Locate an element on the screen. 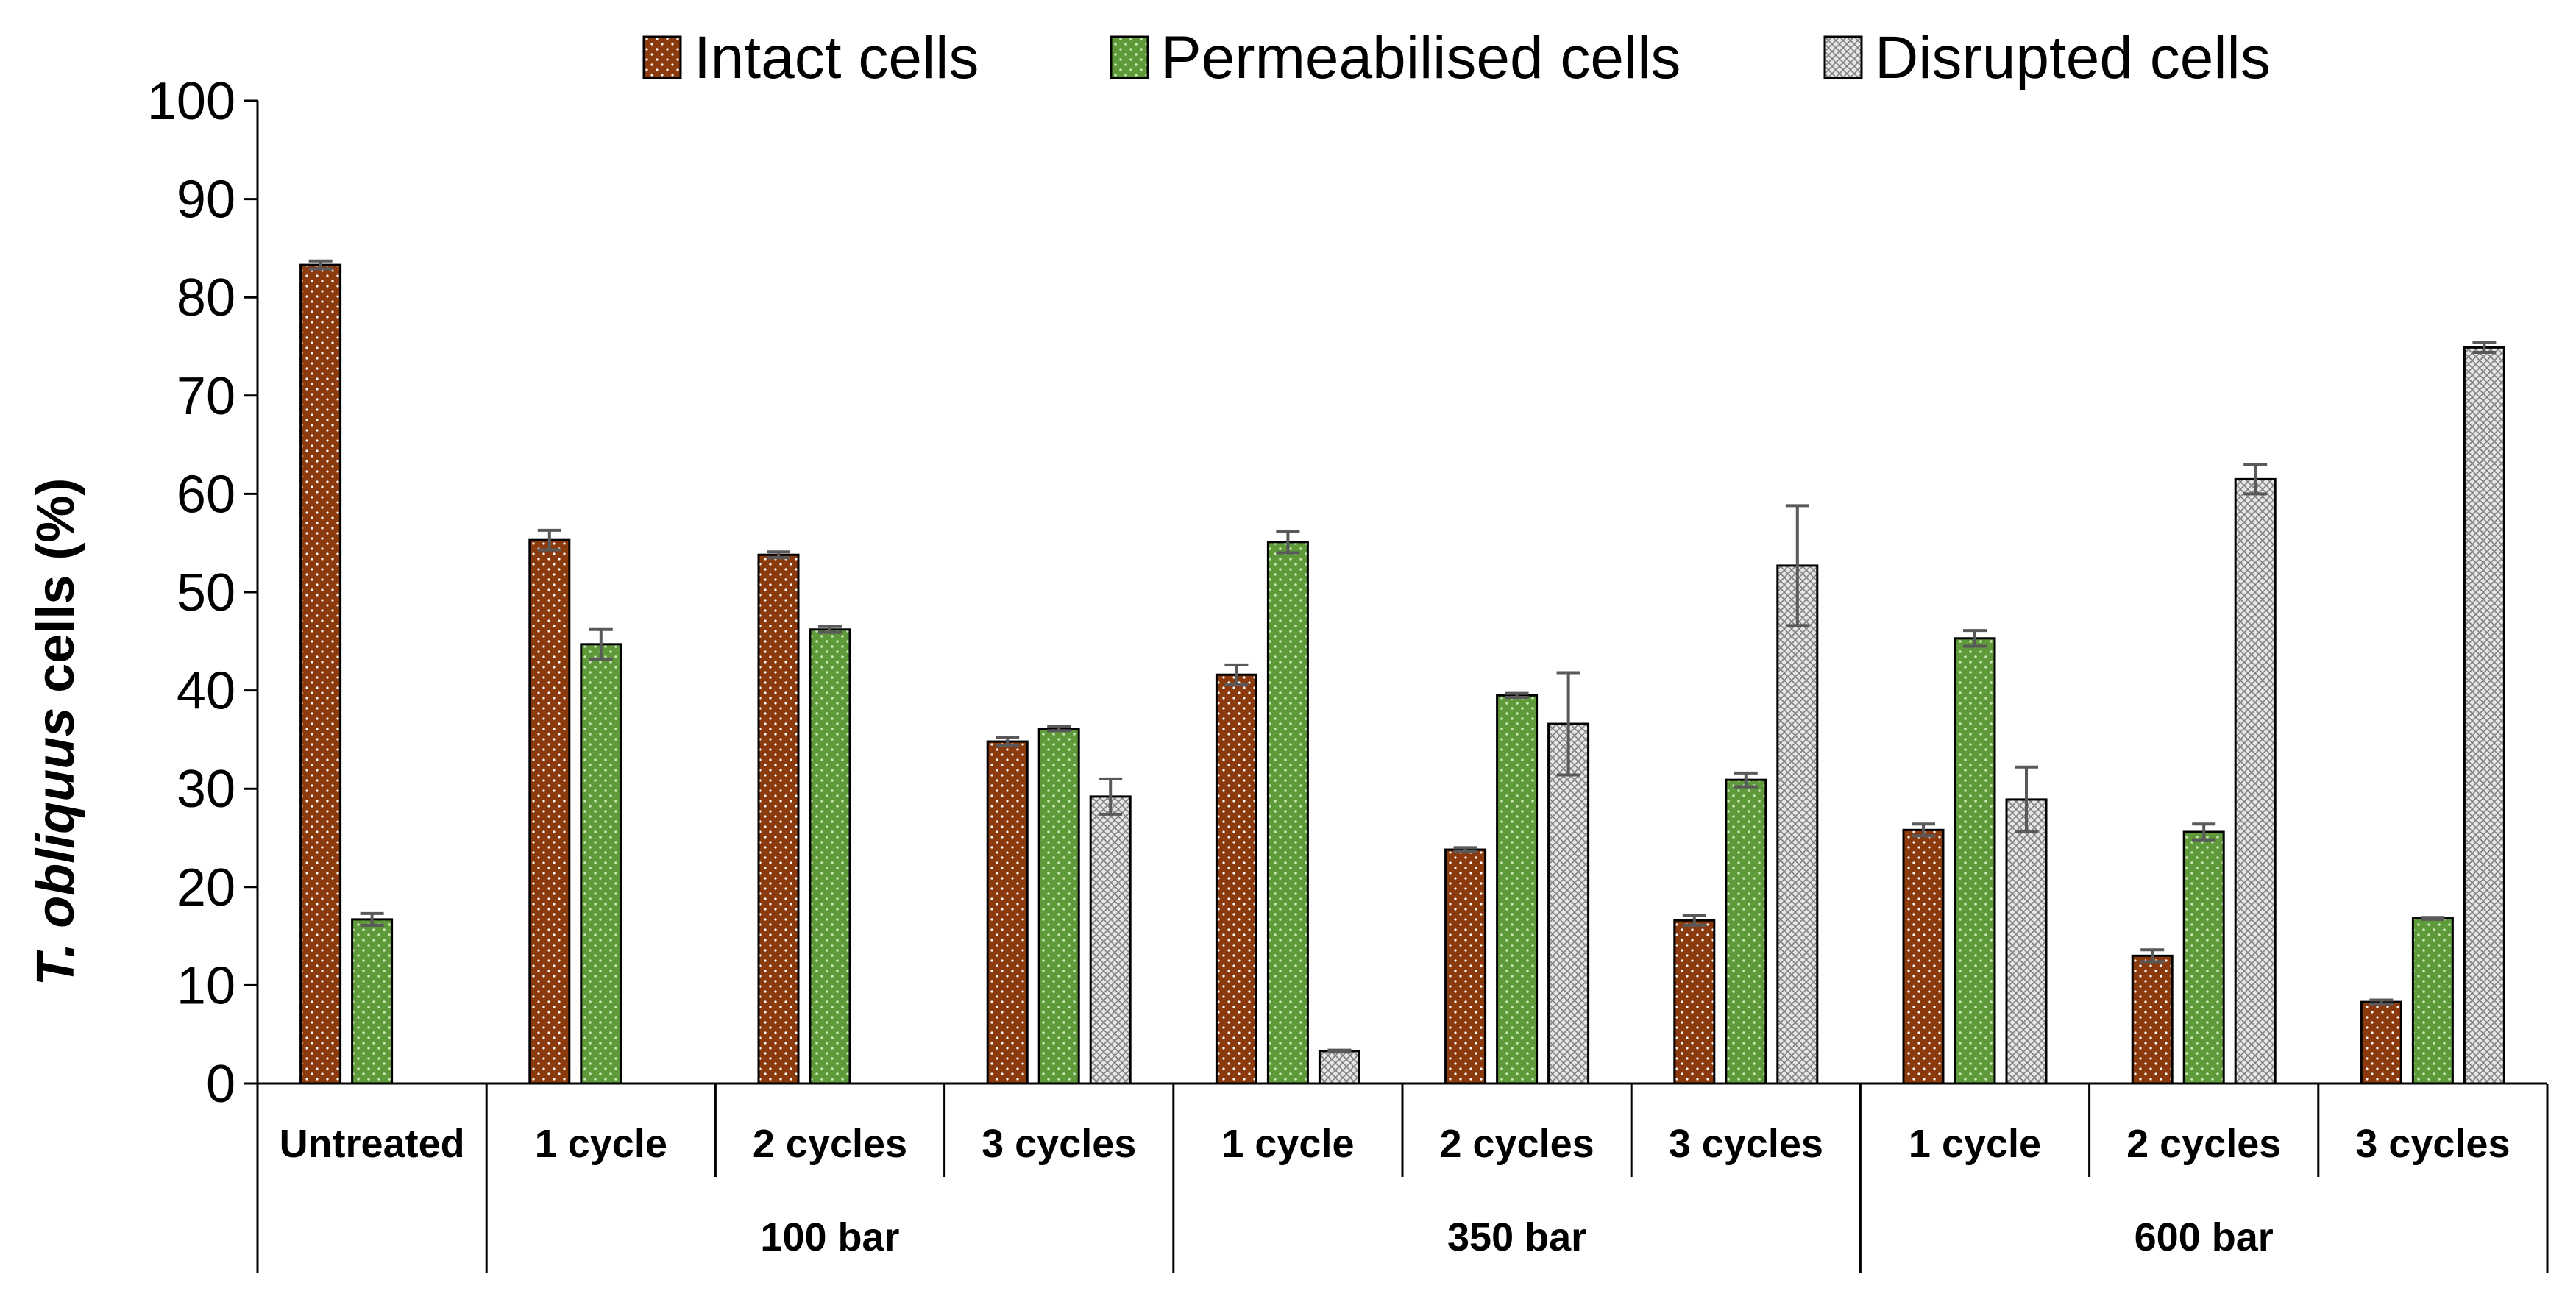 This screenshot has height=1302, width=2576. legend-label: Intact cells is located at coordinates (836, 57).